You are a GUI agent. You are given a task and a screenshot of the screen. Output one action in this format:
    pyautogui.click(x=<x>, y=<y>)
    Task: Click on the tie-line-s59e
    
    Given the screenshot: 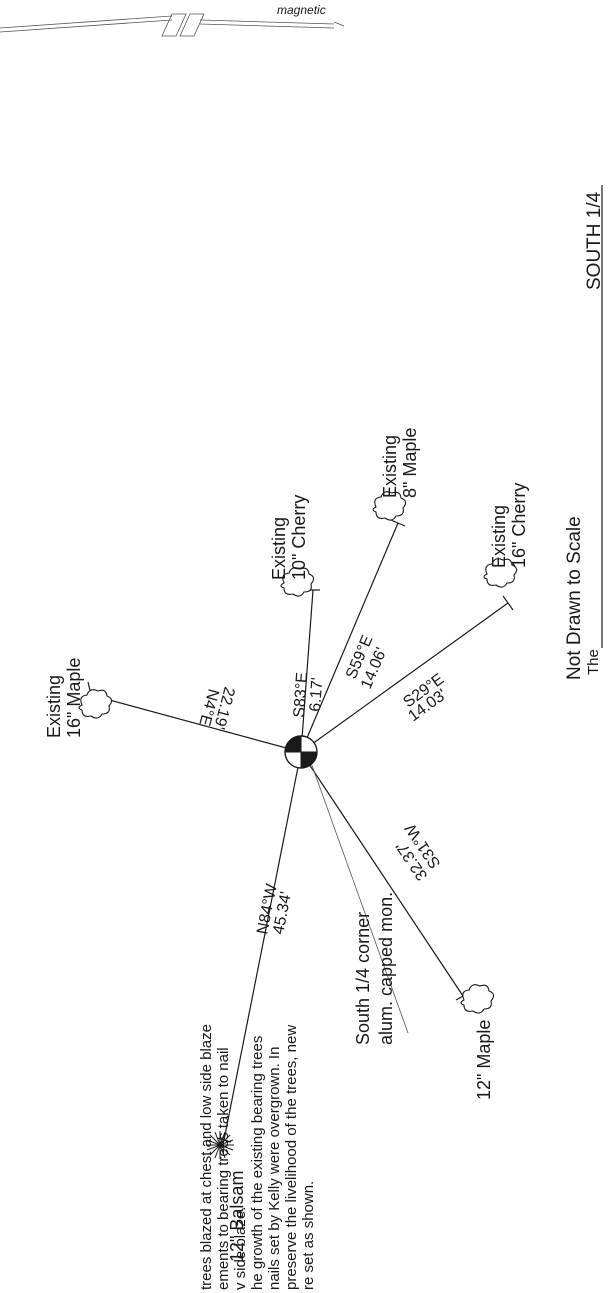 What is the action you would take?
    pyautogui.click(x=349, y=637)
    